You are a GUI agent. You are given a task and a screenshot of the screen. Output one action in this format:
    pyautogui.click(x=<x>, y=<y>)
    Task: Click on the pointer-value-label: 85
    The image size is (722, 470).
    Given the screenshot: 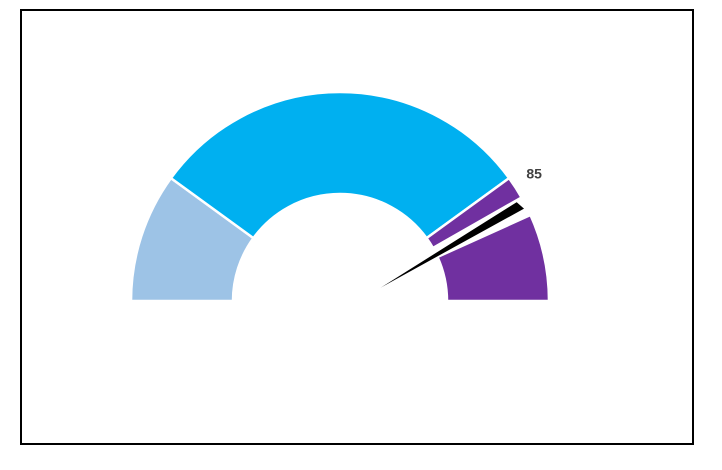 What is the action you would take?
    pyautogui.click(x=534, y=174)
    